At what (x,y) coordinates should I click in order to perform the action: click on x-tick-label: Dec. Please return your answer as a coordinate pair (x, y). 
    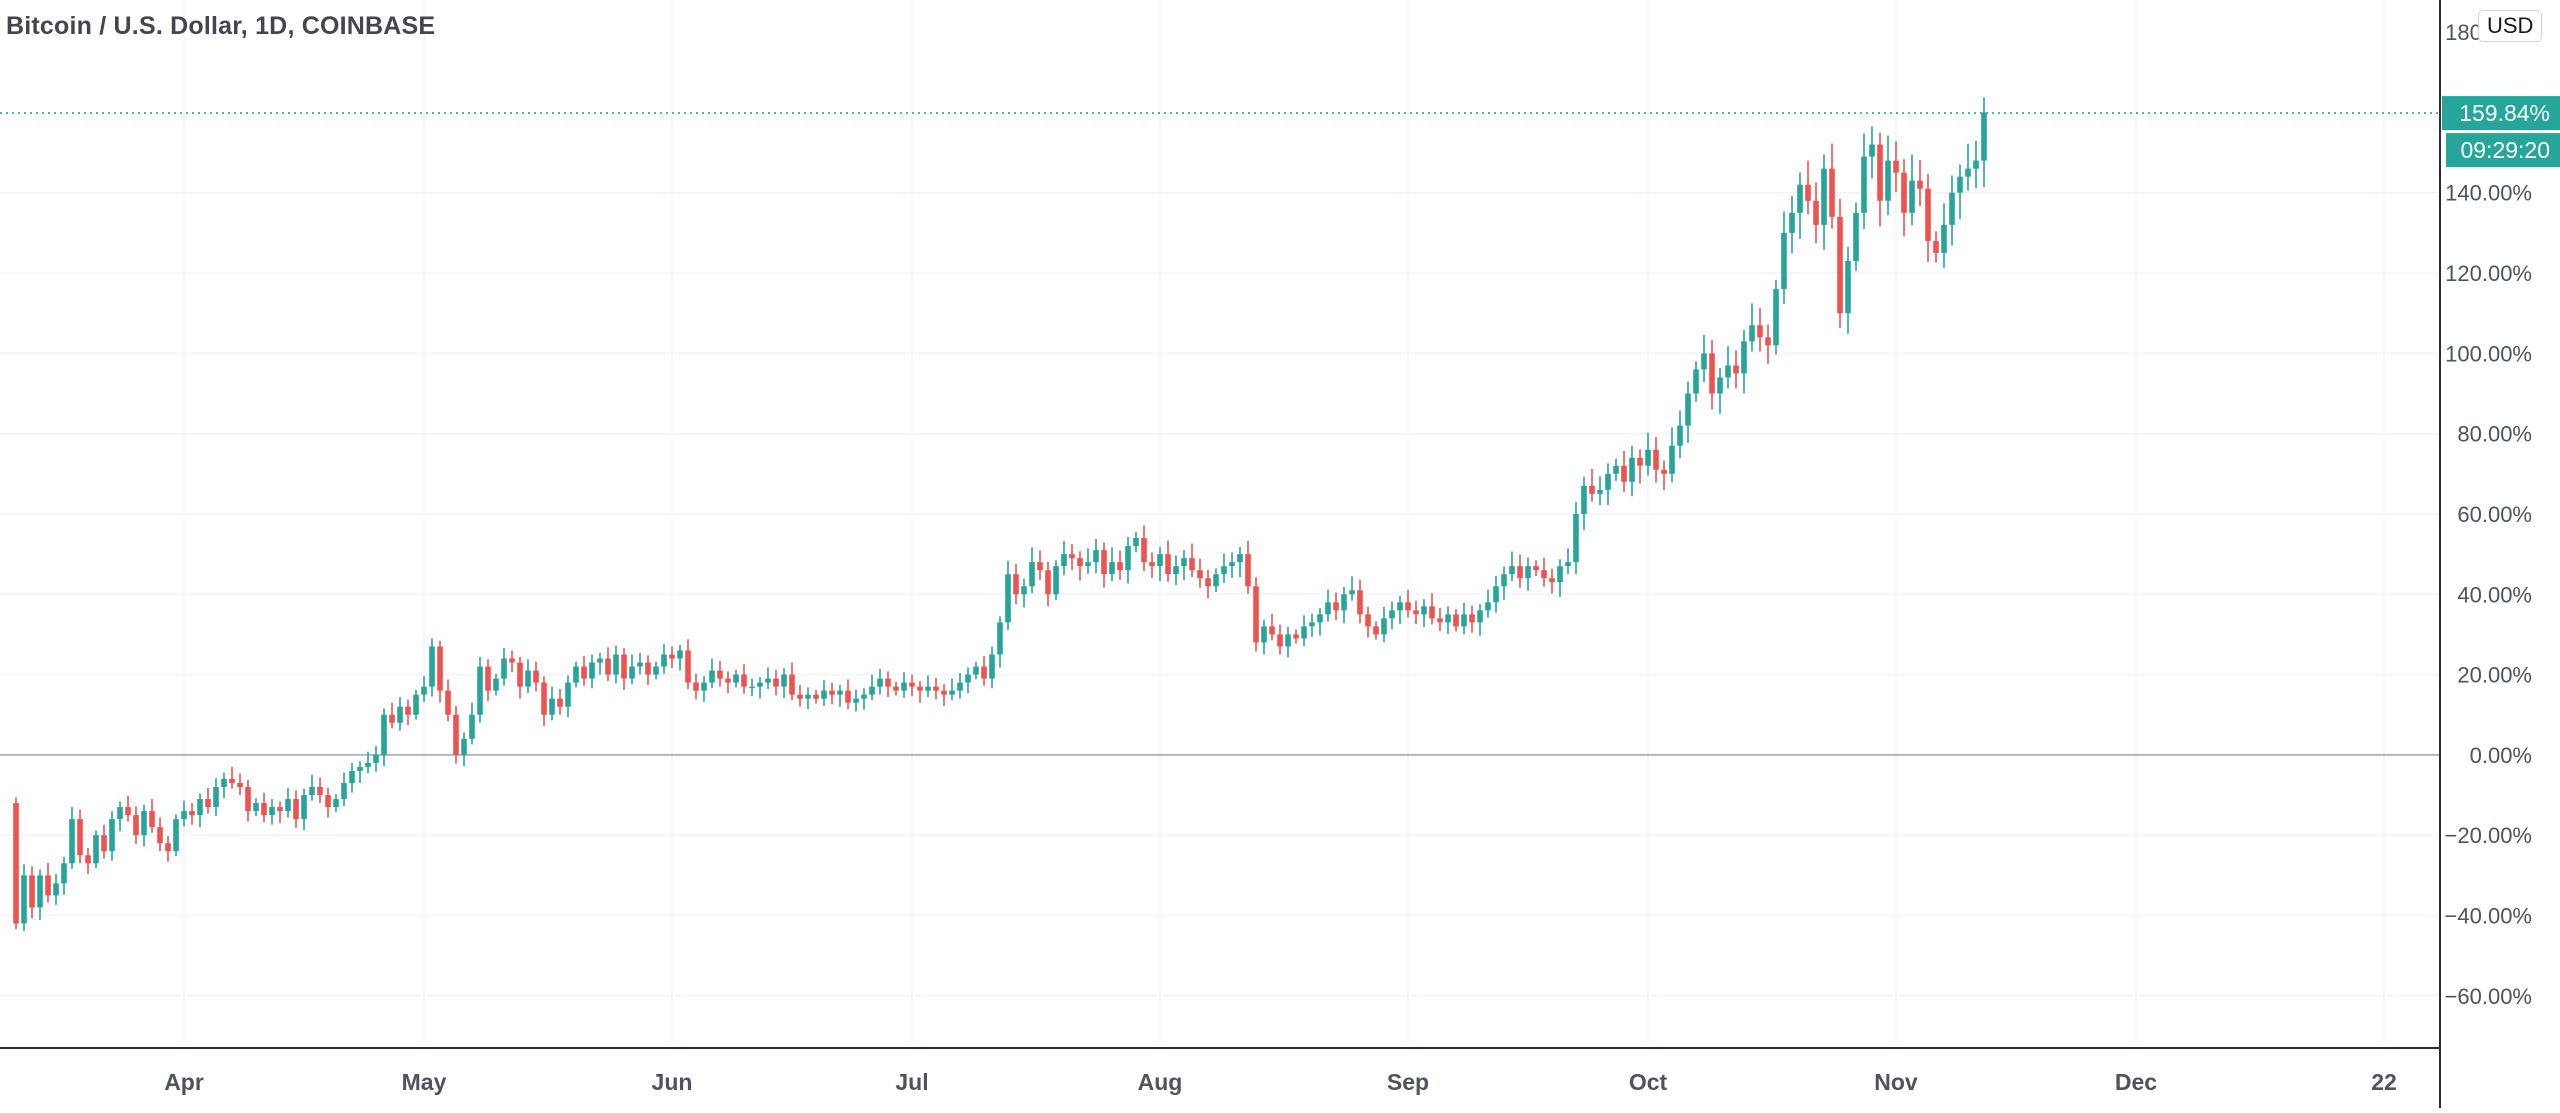
    Looking at the image, I should click on (2136, 1082).